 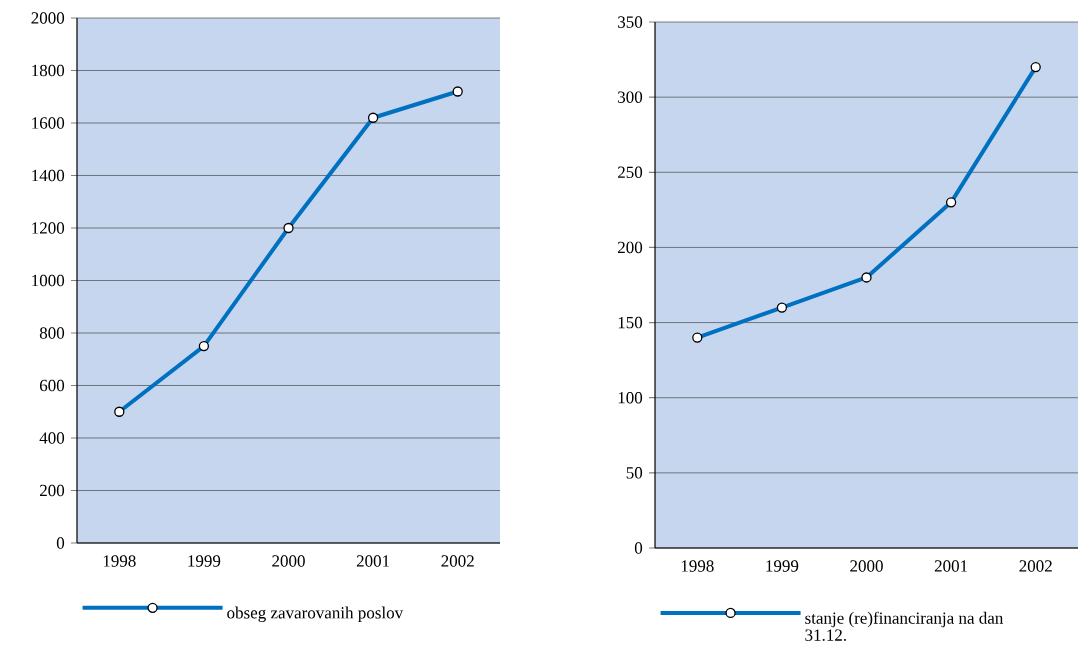 What do you see at coordinates (48, 175) in the screenshot?
I see `y-tick-label: 1400` at bounding box center [48, 175].